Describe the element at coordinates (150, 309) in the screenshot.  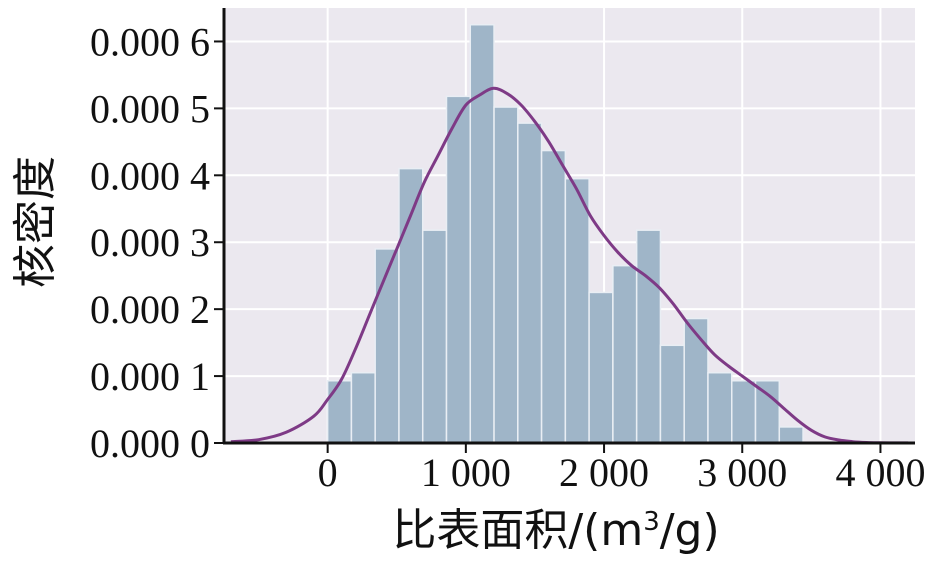
I see `y-tick-label: 0.000 2` at that location.